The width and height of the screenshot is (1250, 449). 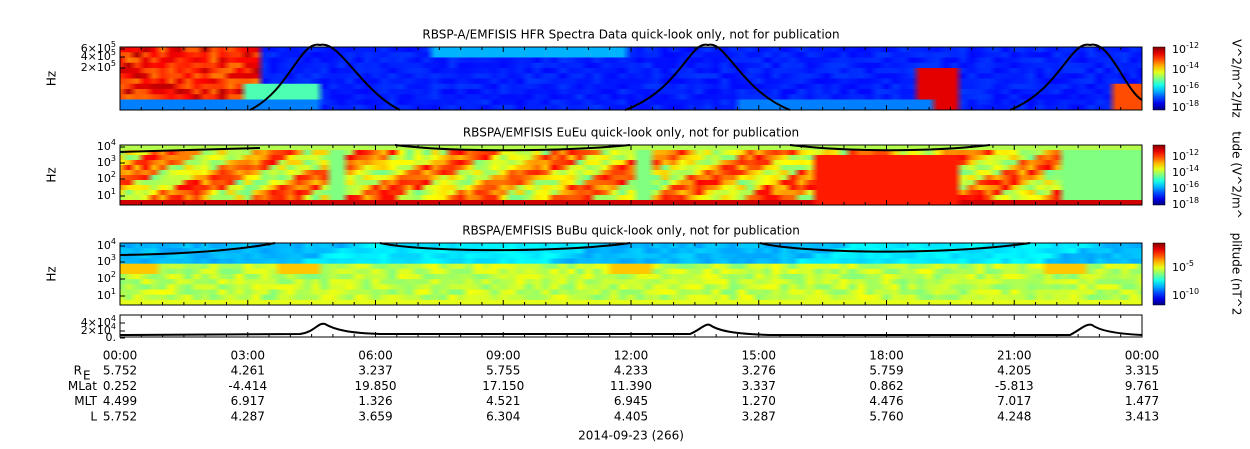 What do you see at coordinates (1014, 401) in the screenshot?
I see `ephemeris-value: 7.017` at bounding box center [1014, 401].